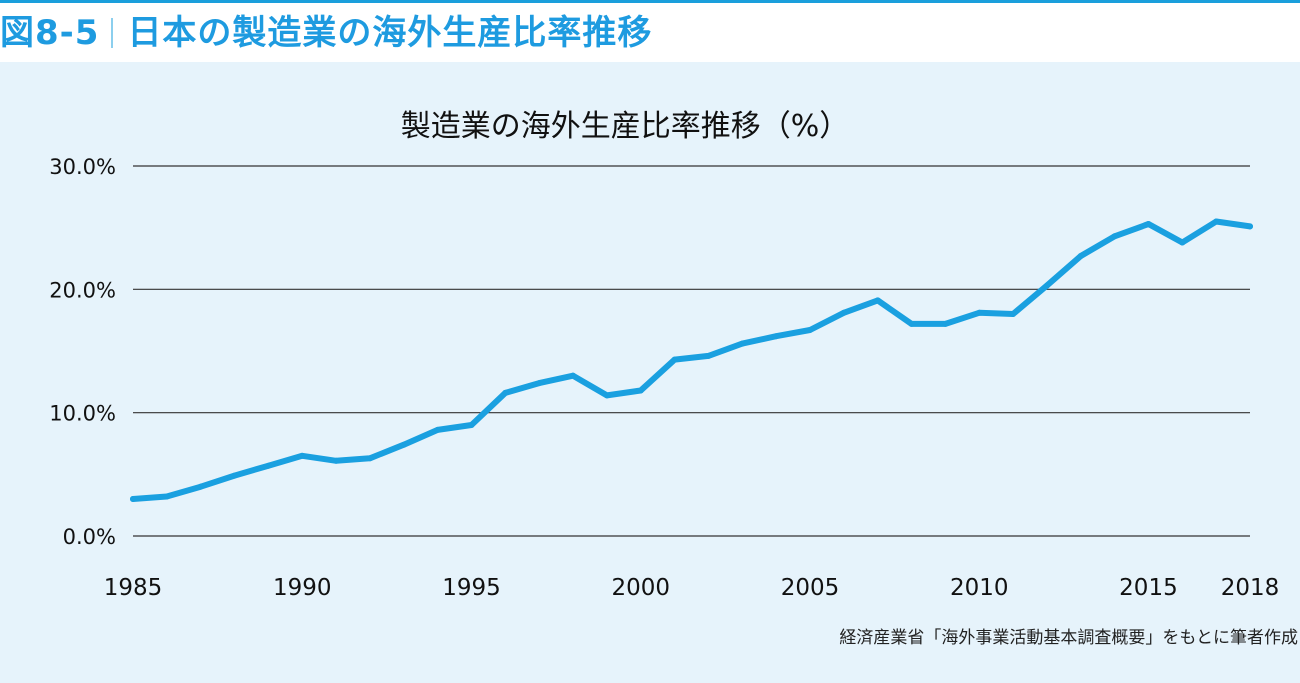 The image size is (1300, 683). What do you see at coordinates (82, 167) in the screenshot?
I see `y-tick-label: 30.0%` at bounding box center [82, 167].